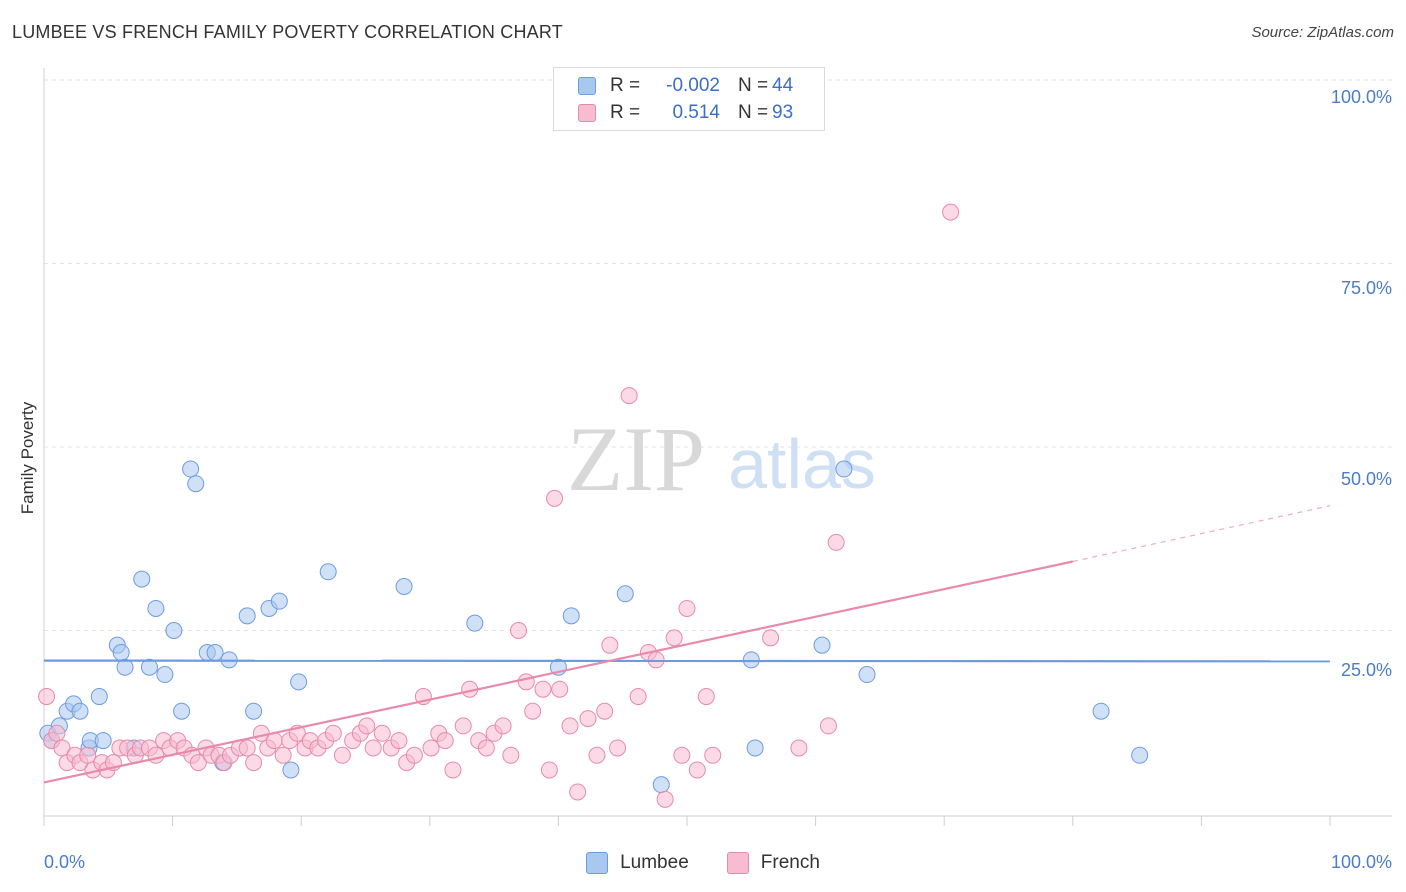  I want to click on y-tick-25: 25.0%, so click(1366, 670).